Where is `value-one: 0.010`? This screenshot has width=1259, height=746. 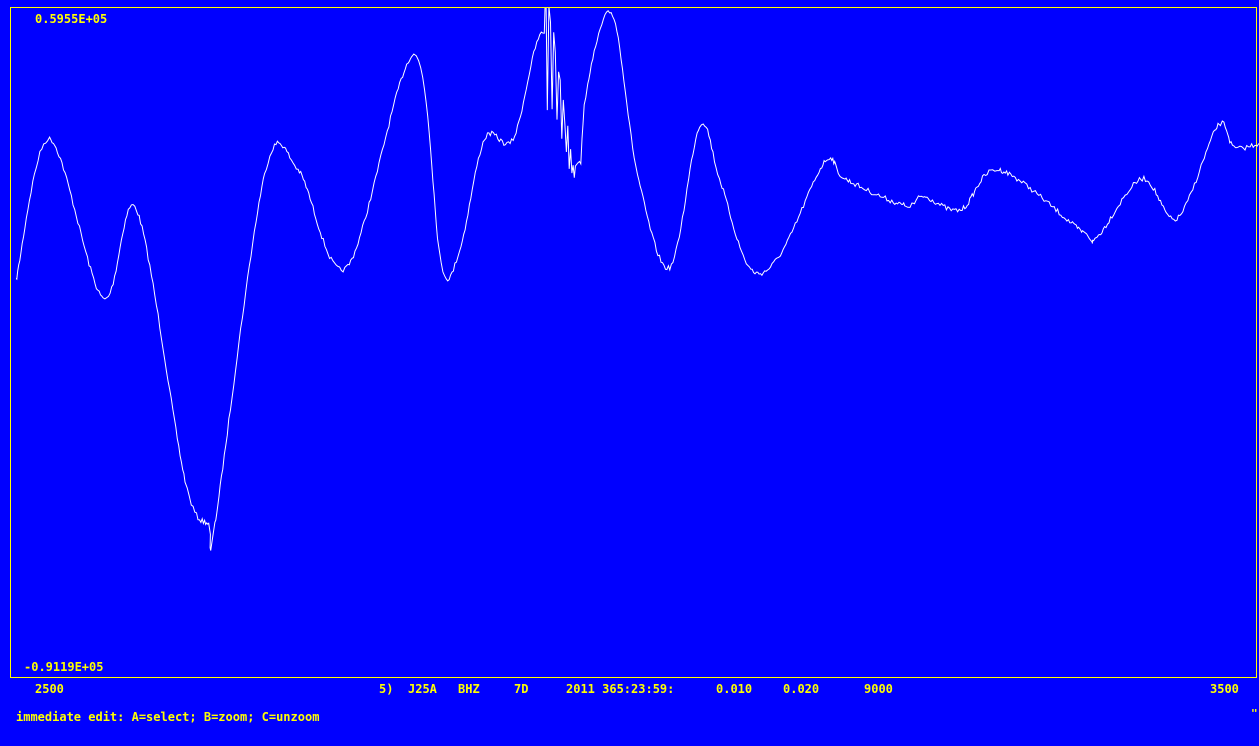
value-one: 0.010 is located at coordinates (734, 689).